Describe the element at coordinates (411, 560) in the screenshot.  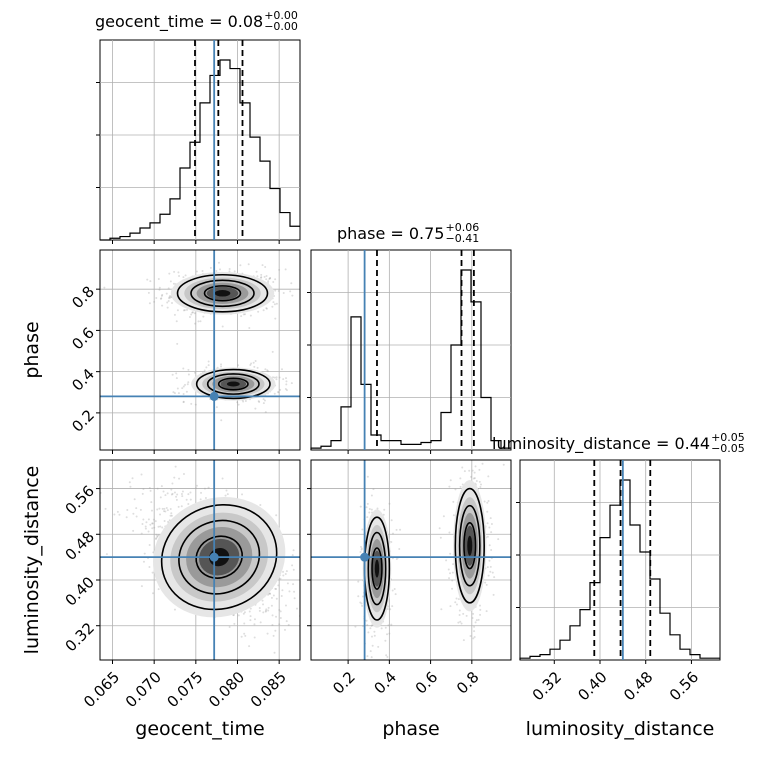
I see `phase-vs-lumdist-border` at that location.